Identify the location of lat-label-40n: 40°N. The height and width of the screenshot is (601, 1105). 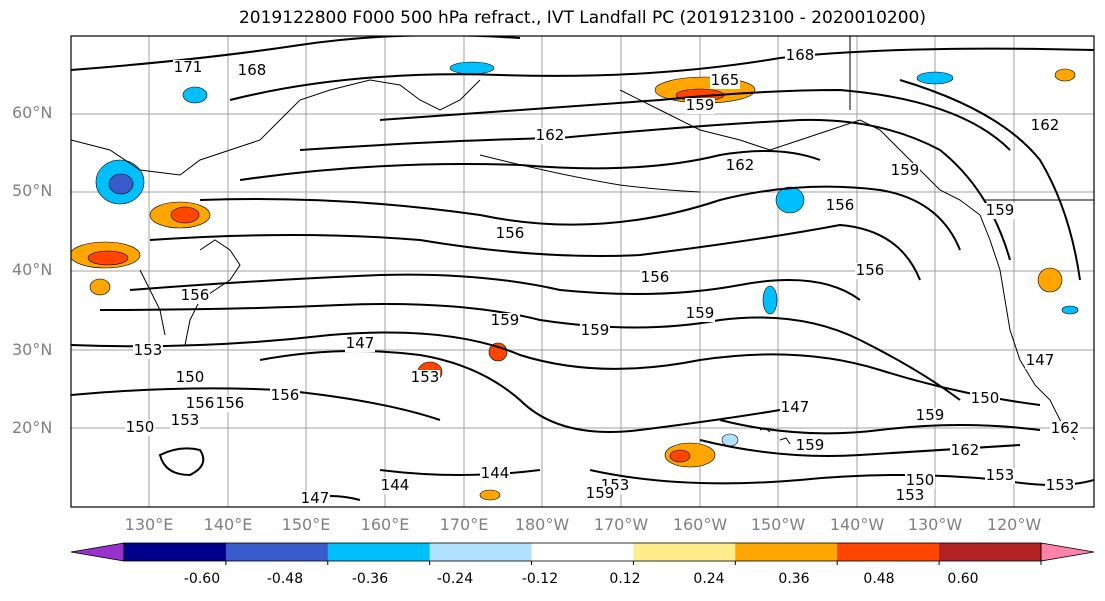
(32, 269).